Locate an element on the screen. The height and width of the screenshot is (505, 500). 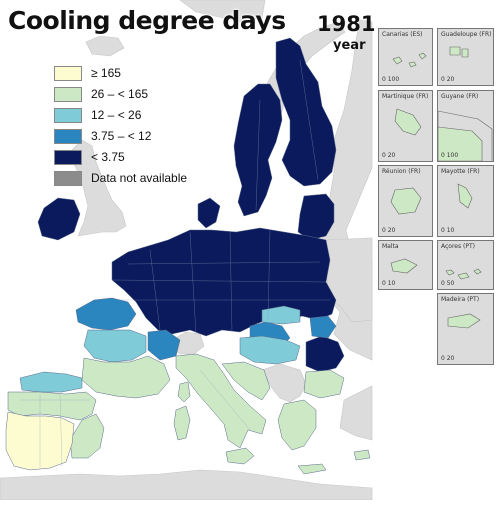
inset-label: Açores (PT) is located at coordinates (458, 246).